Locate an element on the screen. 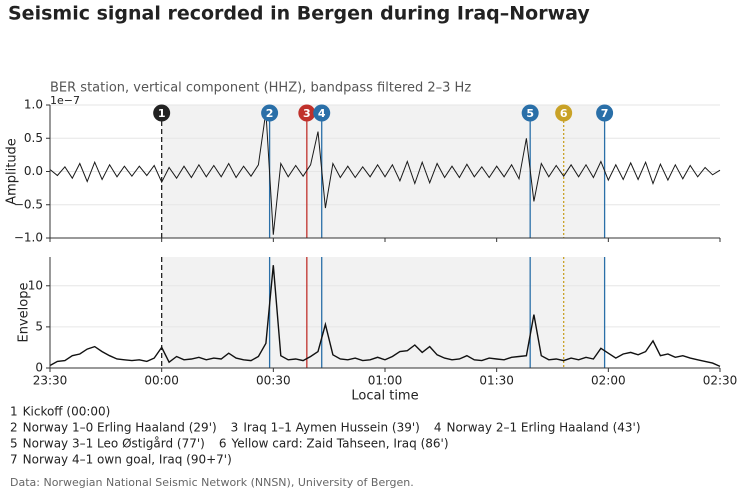 The image size is (740, 497). event-number: 3 is located at coordinates (307, 113).